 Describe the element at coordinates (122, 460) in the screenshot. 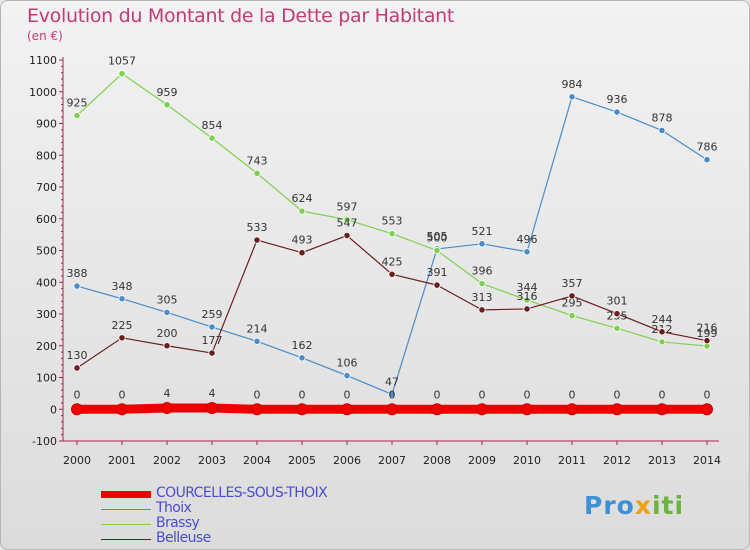

I see `x-tick-label: 2001` at that location.